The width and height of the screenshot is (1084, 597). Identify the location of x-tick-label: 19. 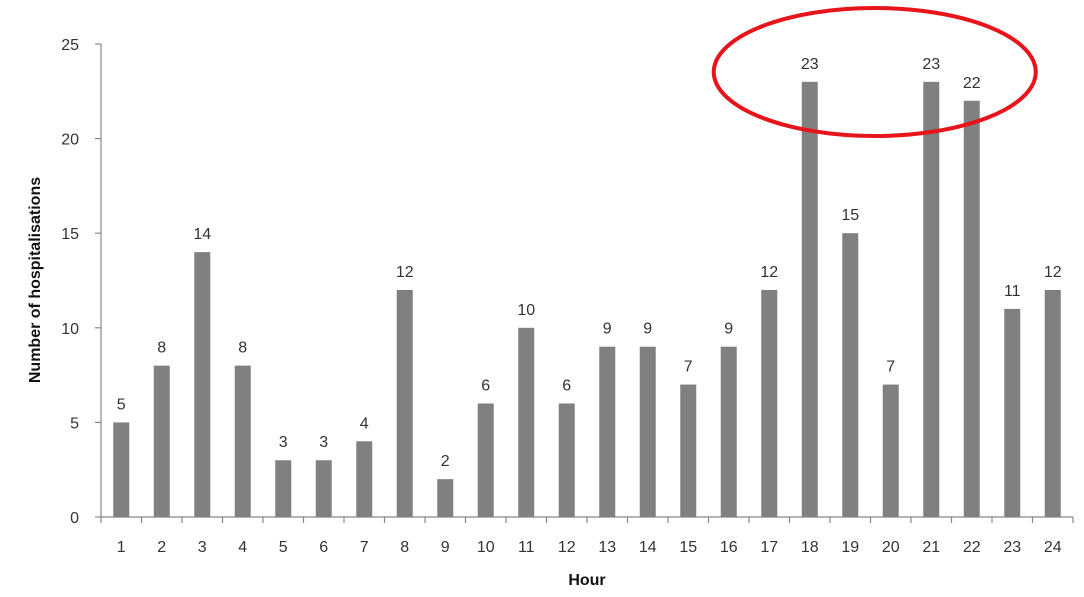
(850, 547).